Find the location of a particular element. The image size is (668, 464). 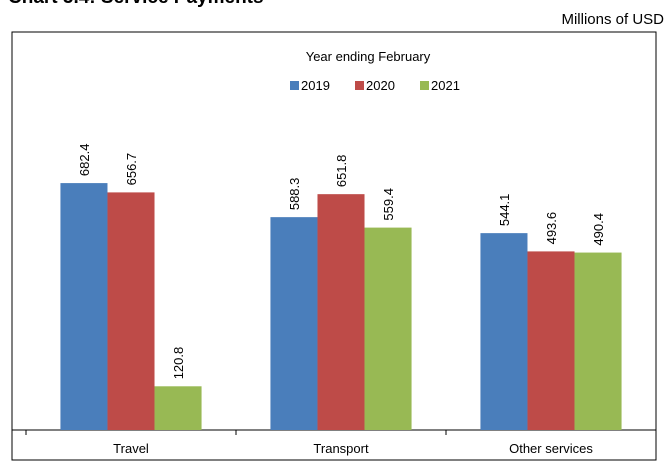

x-tick-label: Travel is located at coordinates (131, 448).